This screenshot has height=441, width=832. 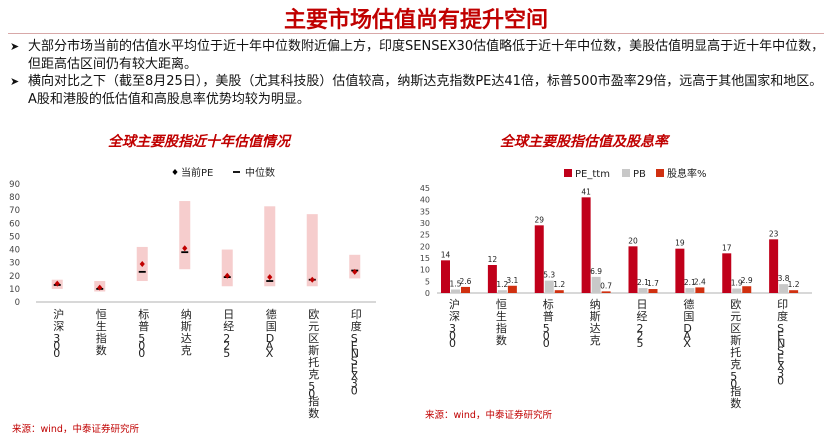 I want to click on y-tick-label: 35, so click(x=425, y=211).